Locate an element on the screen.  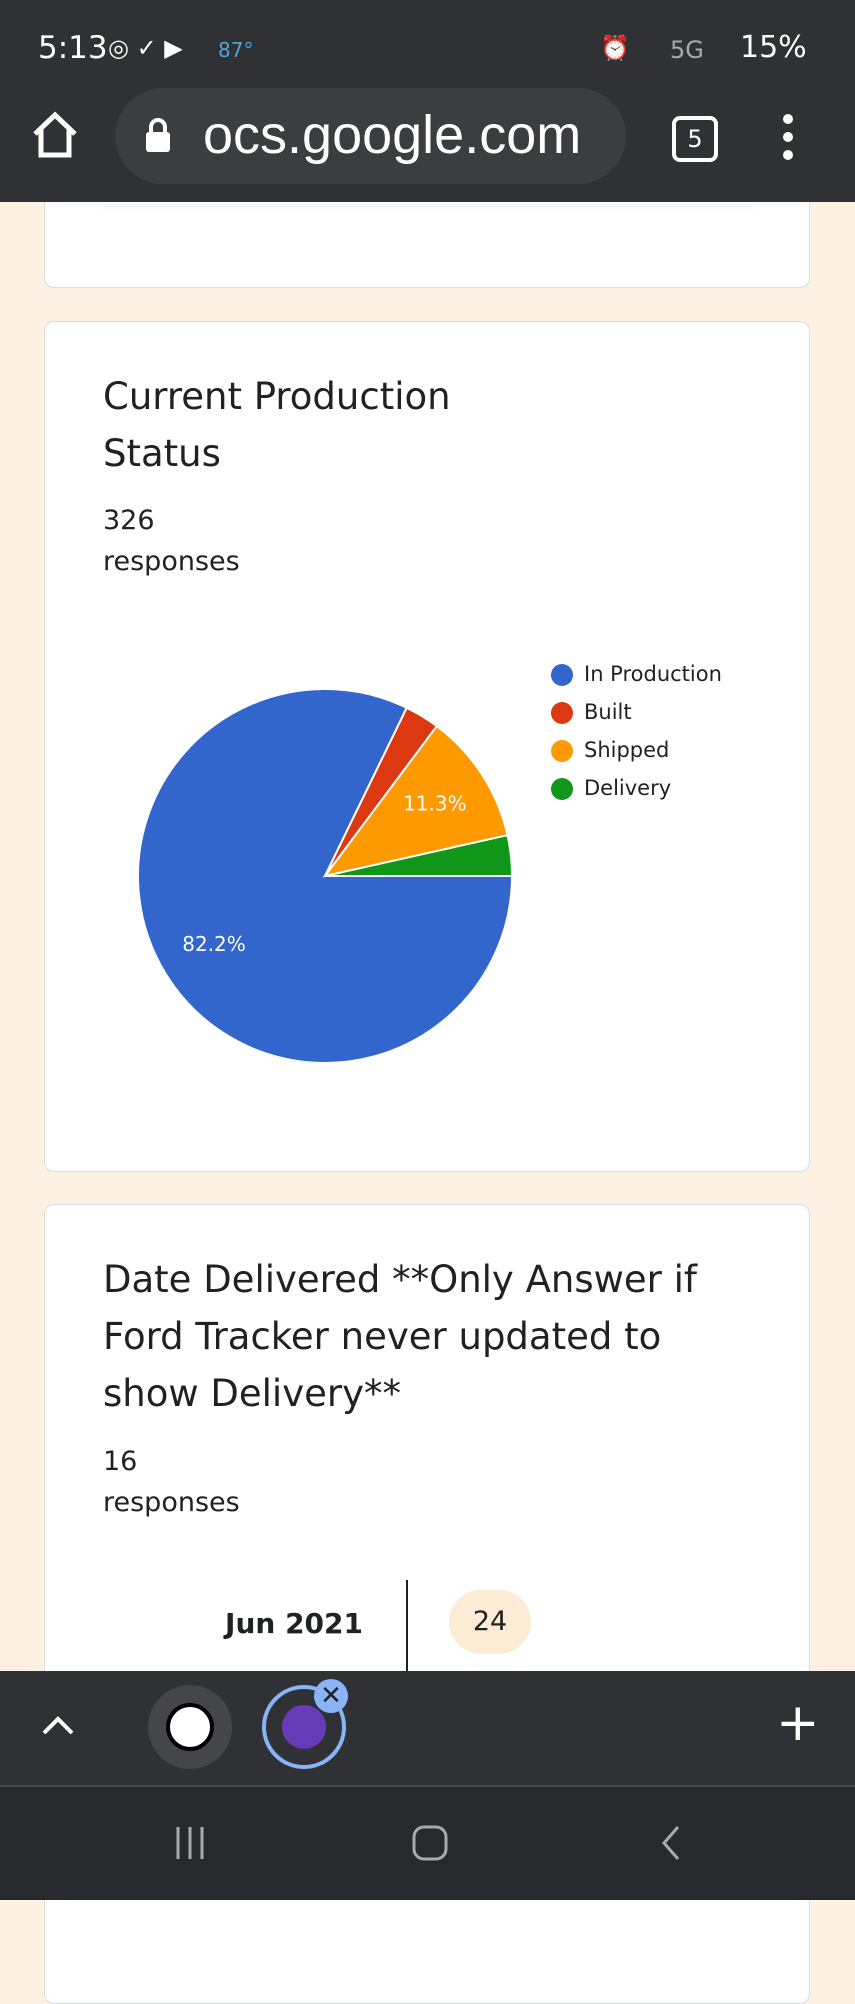
tab-icon is located at coordinates (190, 1727).